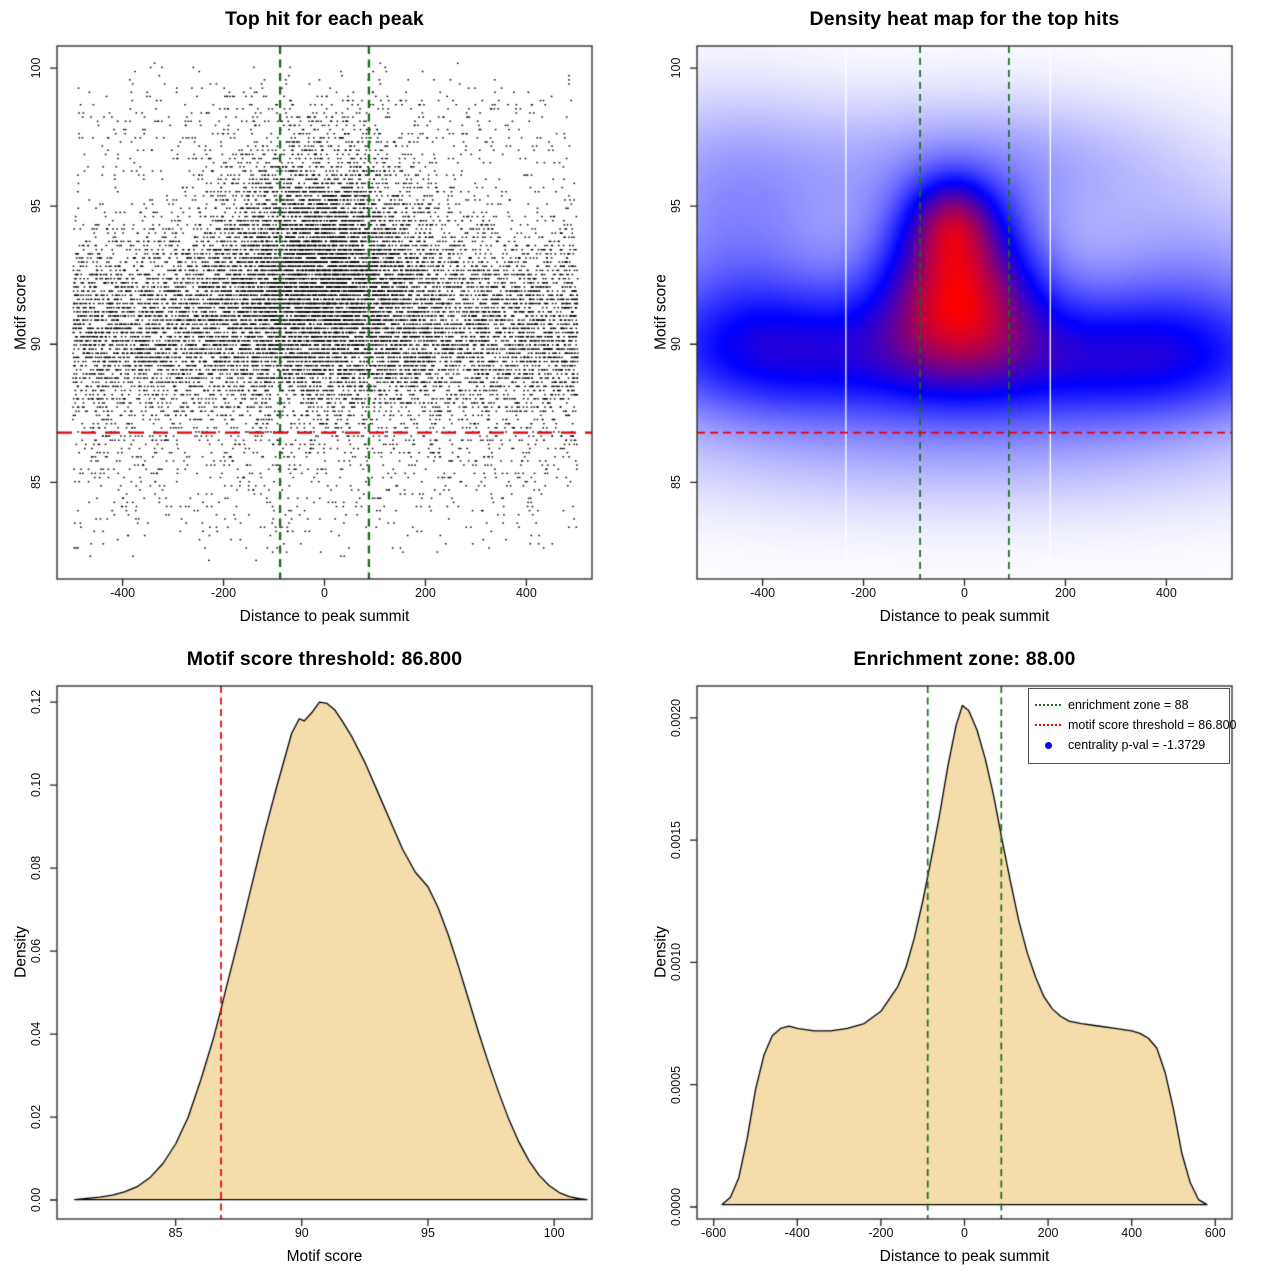 This screenshot has height=1280, width=1280. I want to click on chart-title: Top hit for each peak, so click(324, 19).